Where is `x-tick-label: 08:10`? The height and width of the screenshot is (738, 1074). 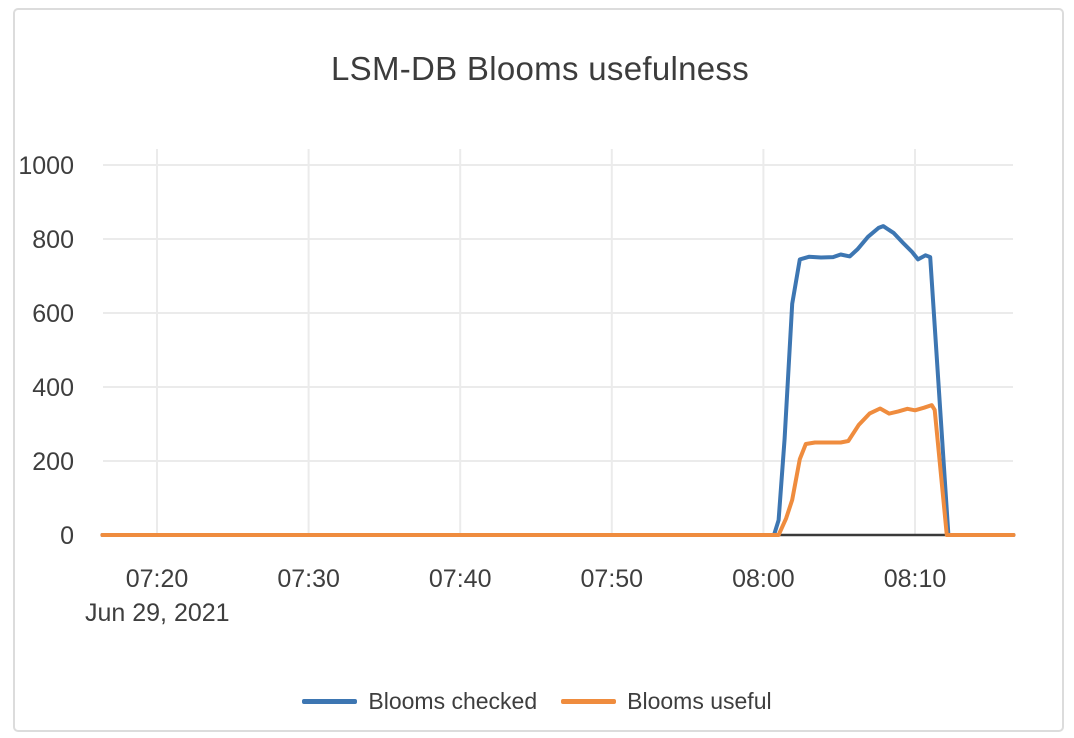 x-tick-label: 08:10 is located at coordinates (915, 579).